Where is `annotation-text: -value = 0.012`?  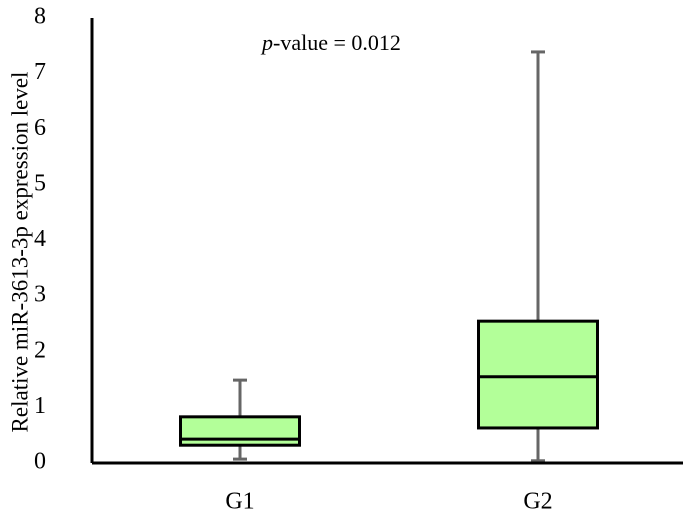 annotation-text: -value = 0.012 is located at coordinates (337, 42).